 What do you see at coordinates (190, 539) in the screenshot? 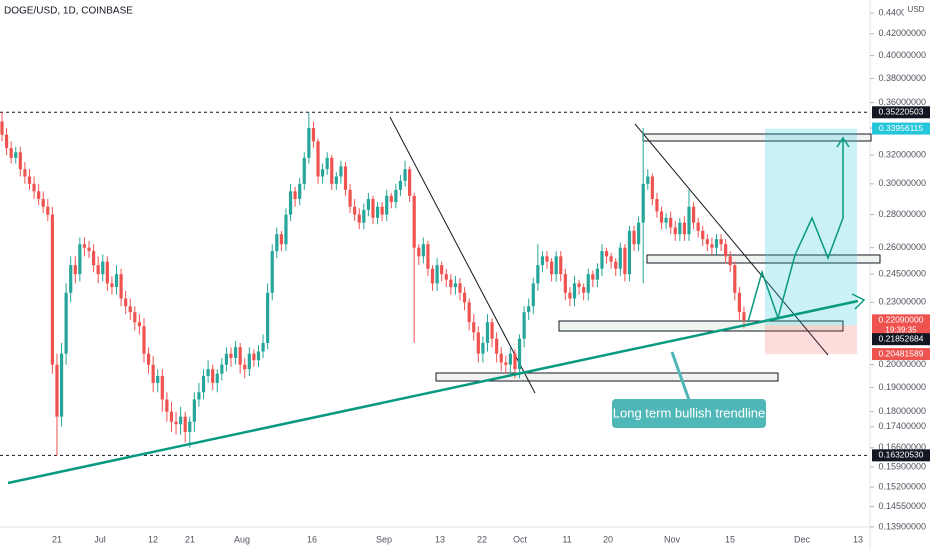
I see `x-tick-label: 21` at bounding box center [190, 539].